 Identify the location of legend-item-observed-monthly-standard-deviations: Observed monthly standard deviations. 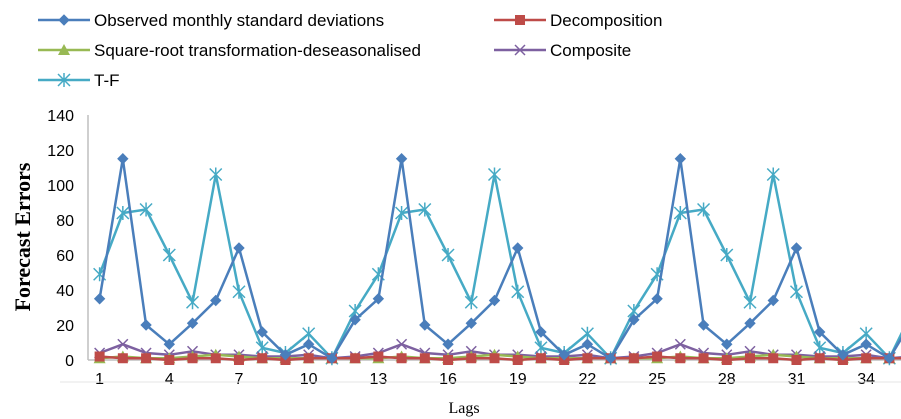
(211, 20).